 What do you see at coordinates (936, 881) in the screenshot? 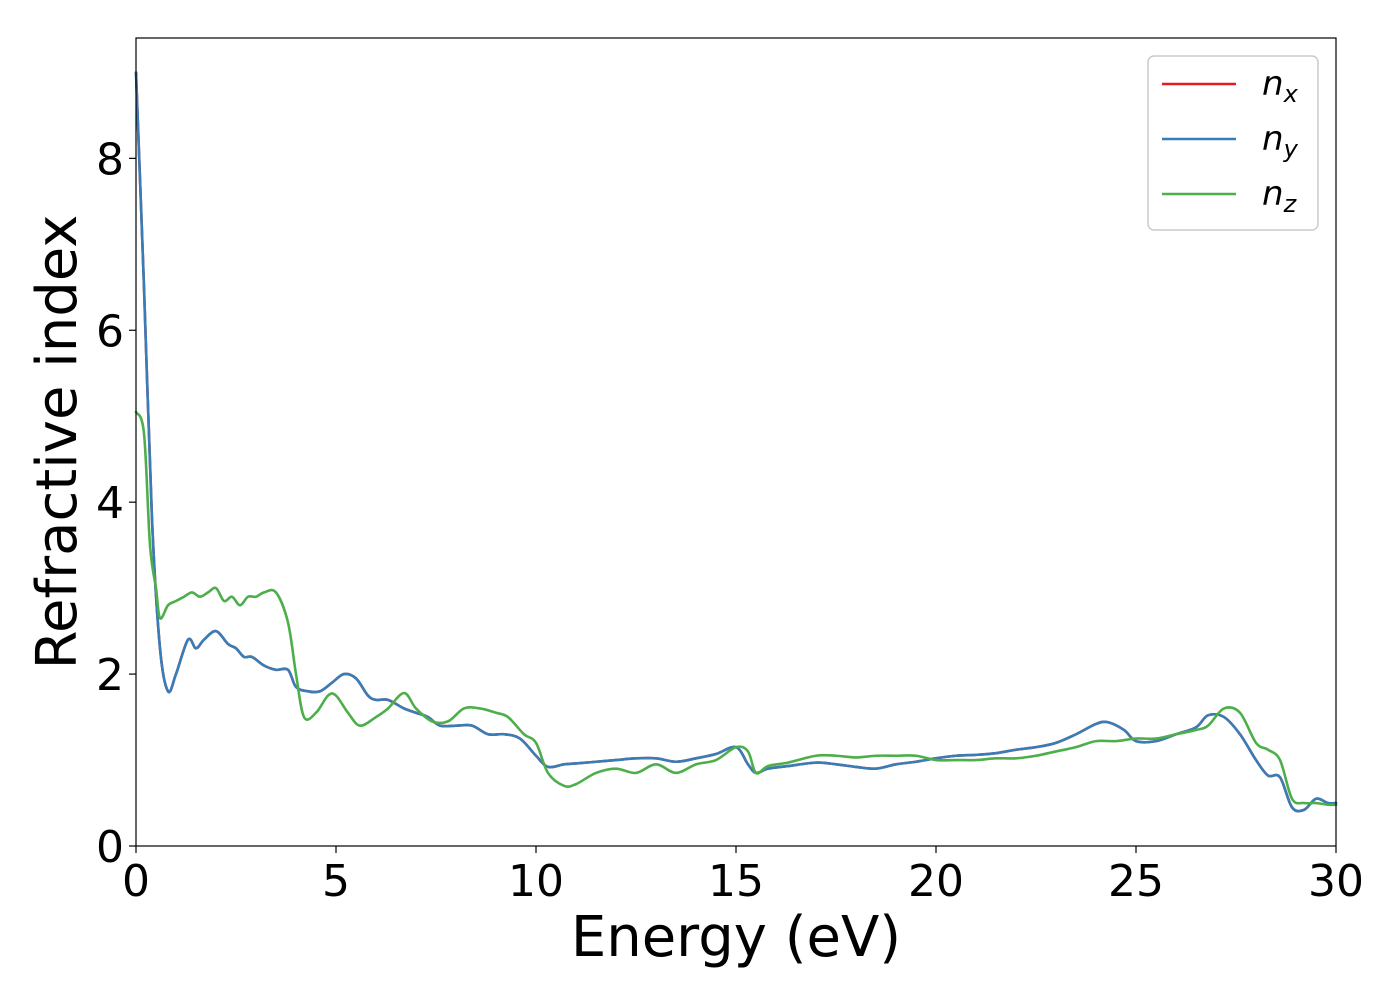
I see `x-tick-label: 20` at bounding box center [936, 881].